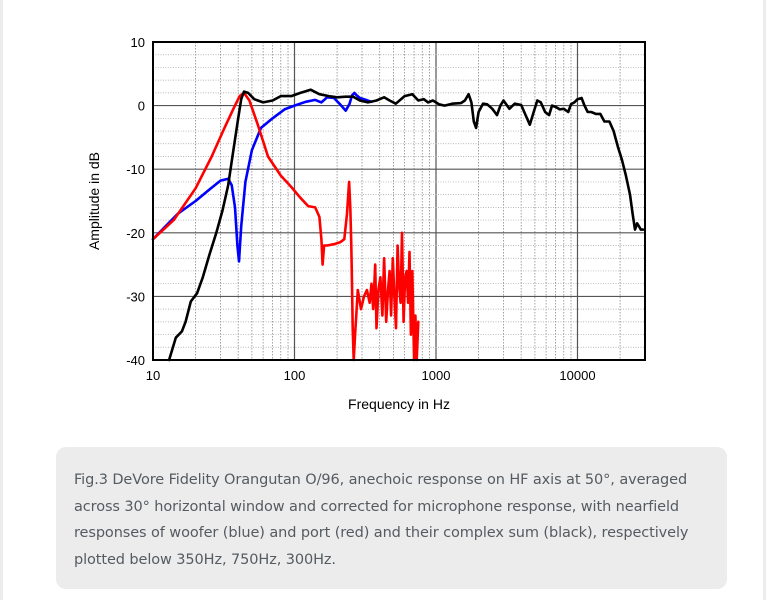 The height and width of the screenshot is (600, 766). I want to click on y-axis-title: Amplitude in dB, so click(94, 201).